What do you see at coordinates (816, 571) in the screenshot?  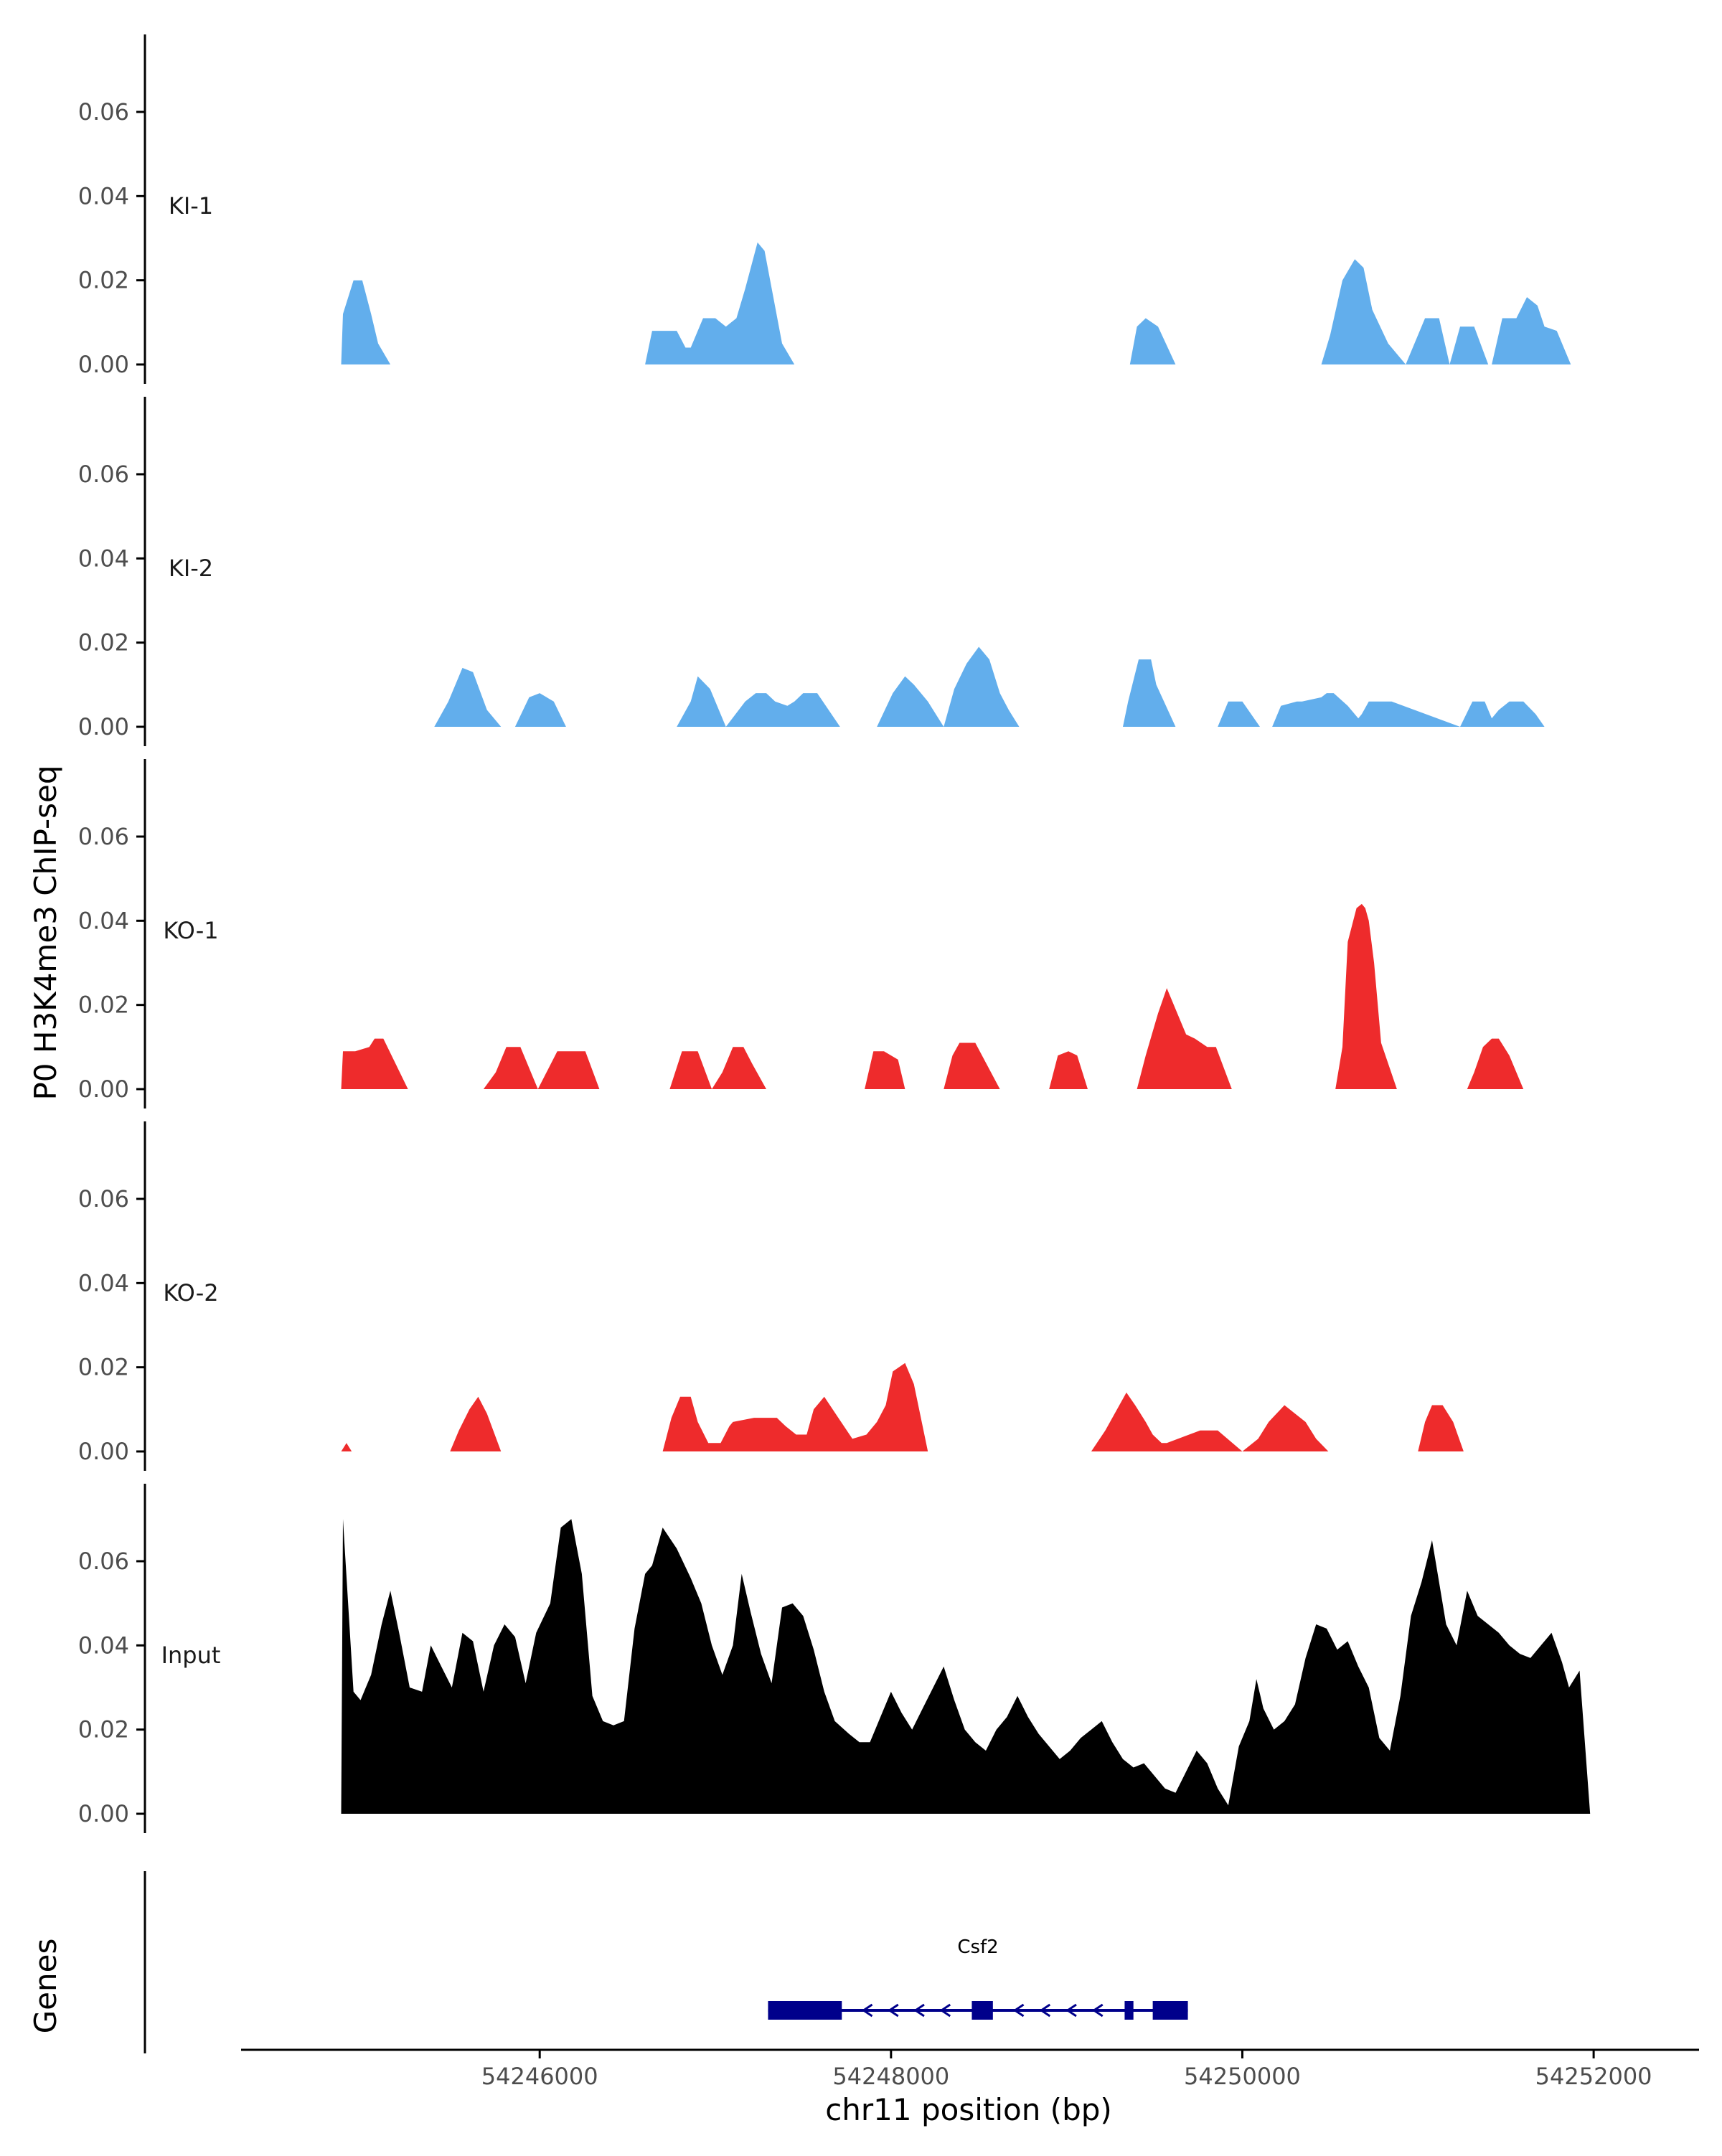 I see `track-panel-ki-2: 0.00 0.02 0.04 0.06 KI-2` at bounding box center [816, 571].